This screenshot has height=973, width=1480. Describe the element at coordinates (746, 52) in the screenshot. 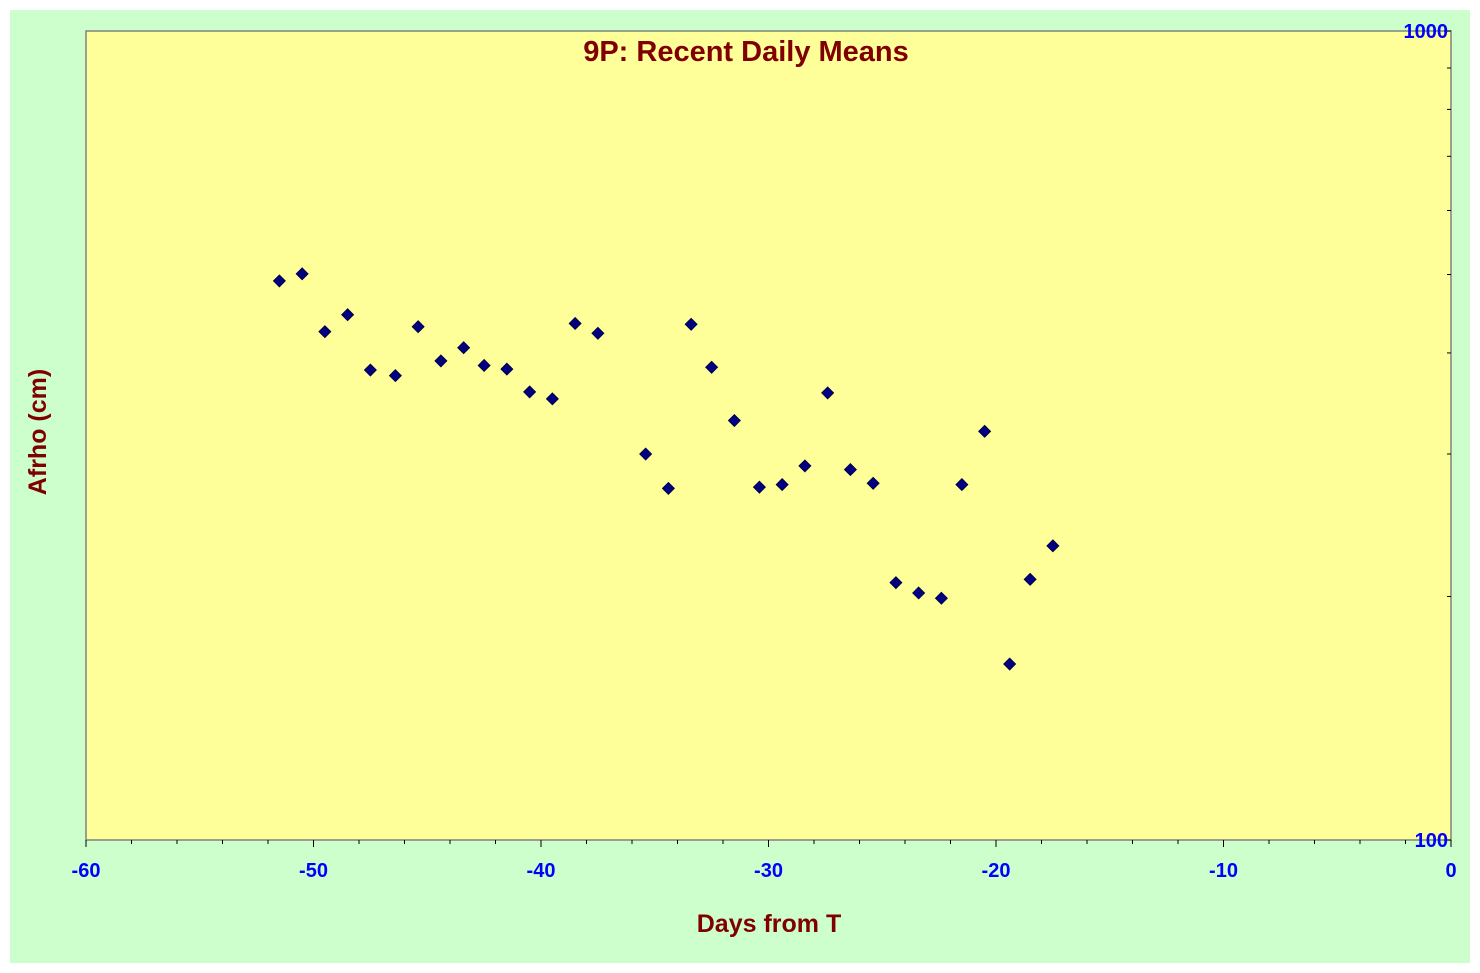

I see `chart-title: 9P: Recent Daily Means` at that location.